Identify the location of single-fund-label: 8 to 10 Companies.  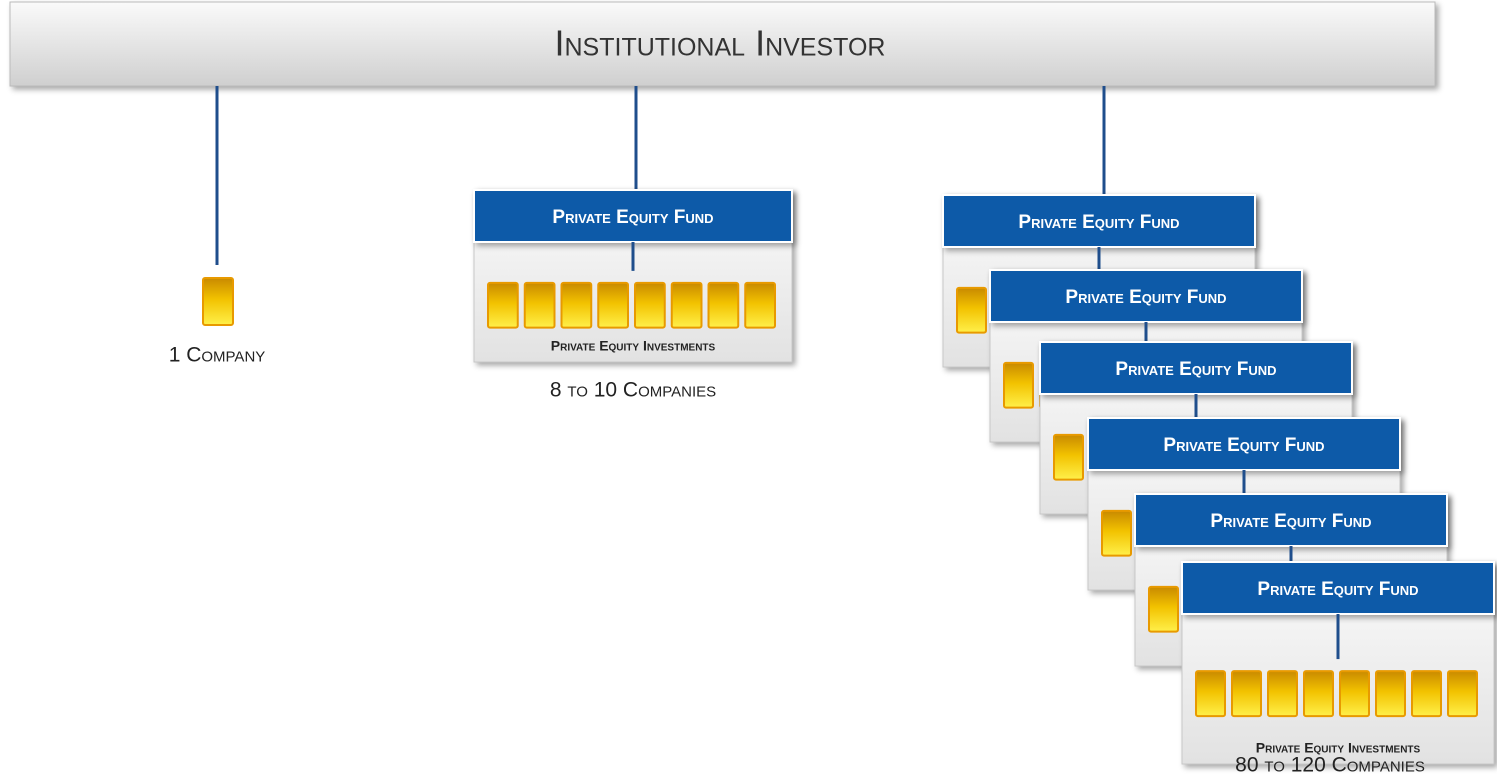
(633, 390).